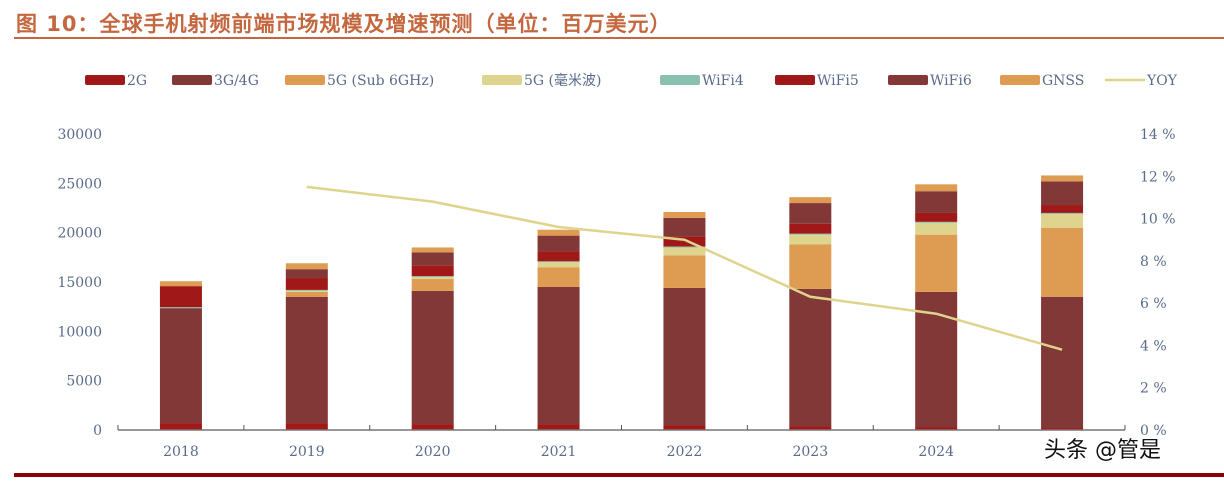 The width and height of the screenshot is (1224, 482). Describe the element at coordinates (97, 431) in the screenshot. I see `left-axis-tick-label: 0` at that location.